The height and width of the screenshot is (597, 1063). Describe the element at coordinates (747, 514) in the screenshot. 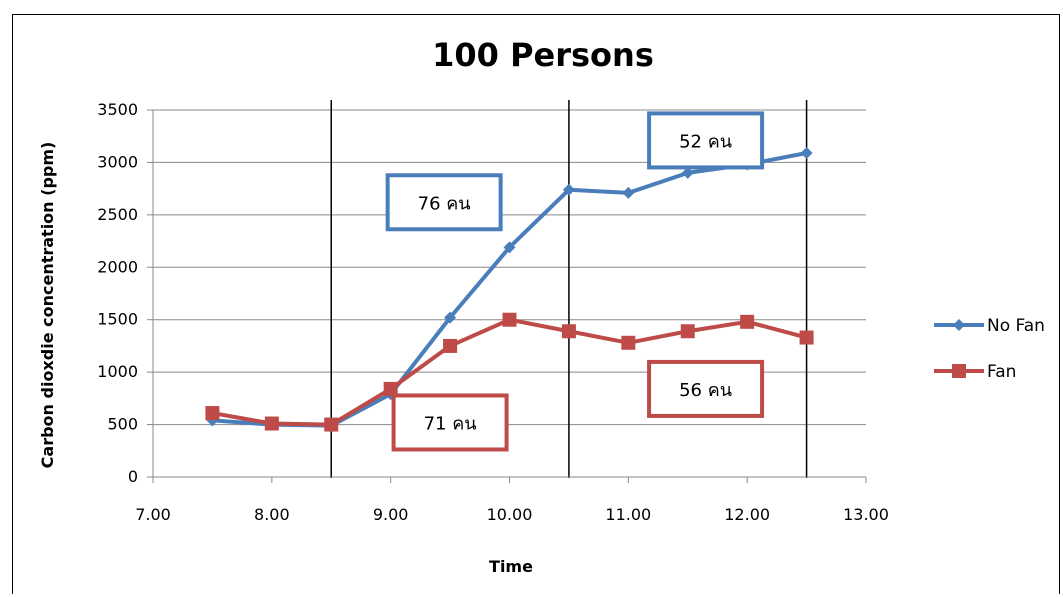

I see `x-tick-label: 12.00` at that location.